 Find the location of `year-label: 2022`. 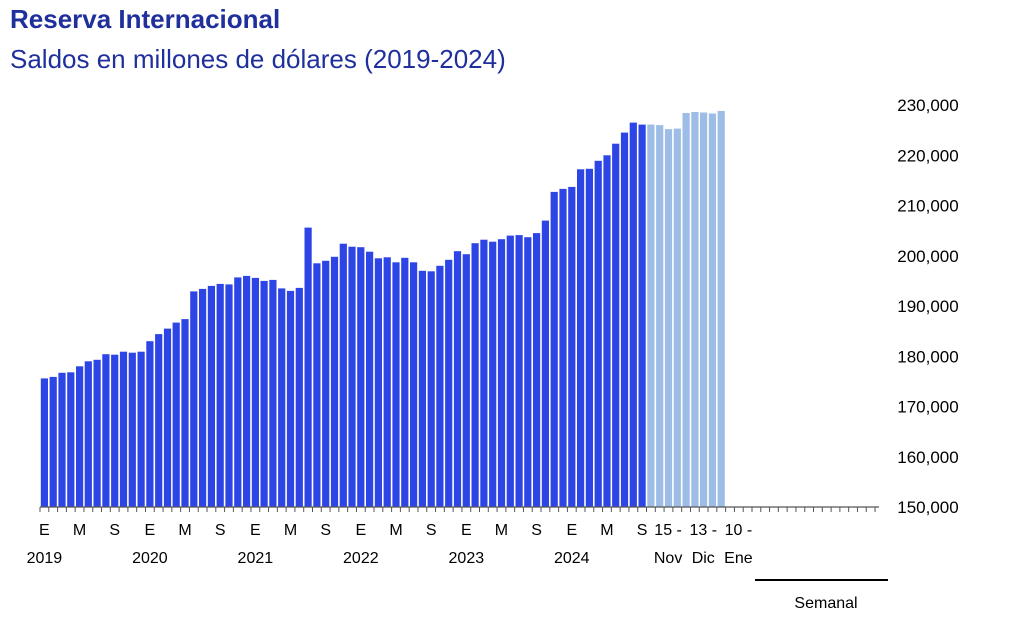

year-label: 2022 is located at coordinates (361, 558).